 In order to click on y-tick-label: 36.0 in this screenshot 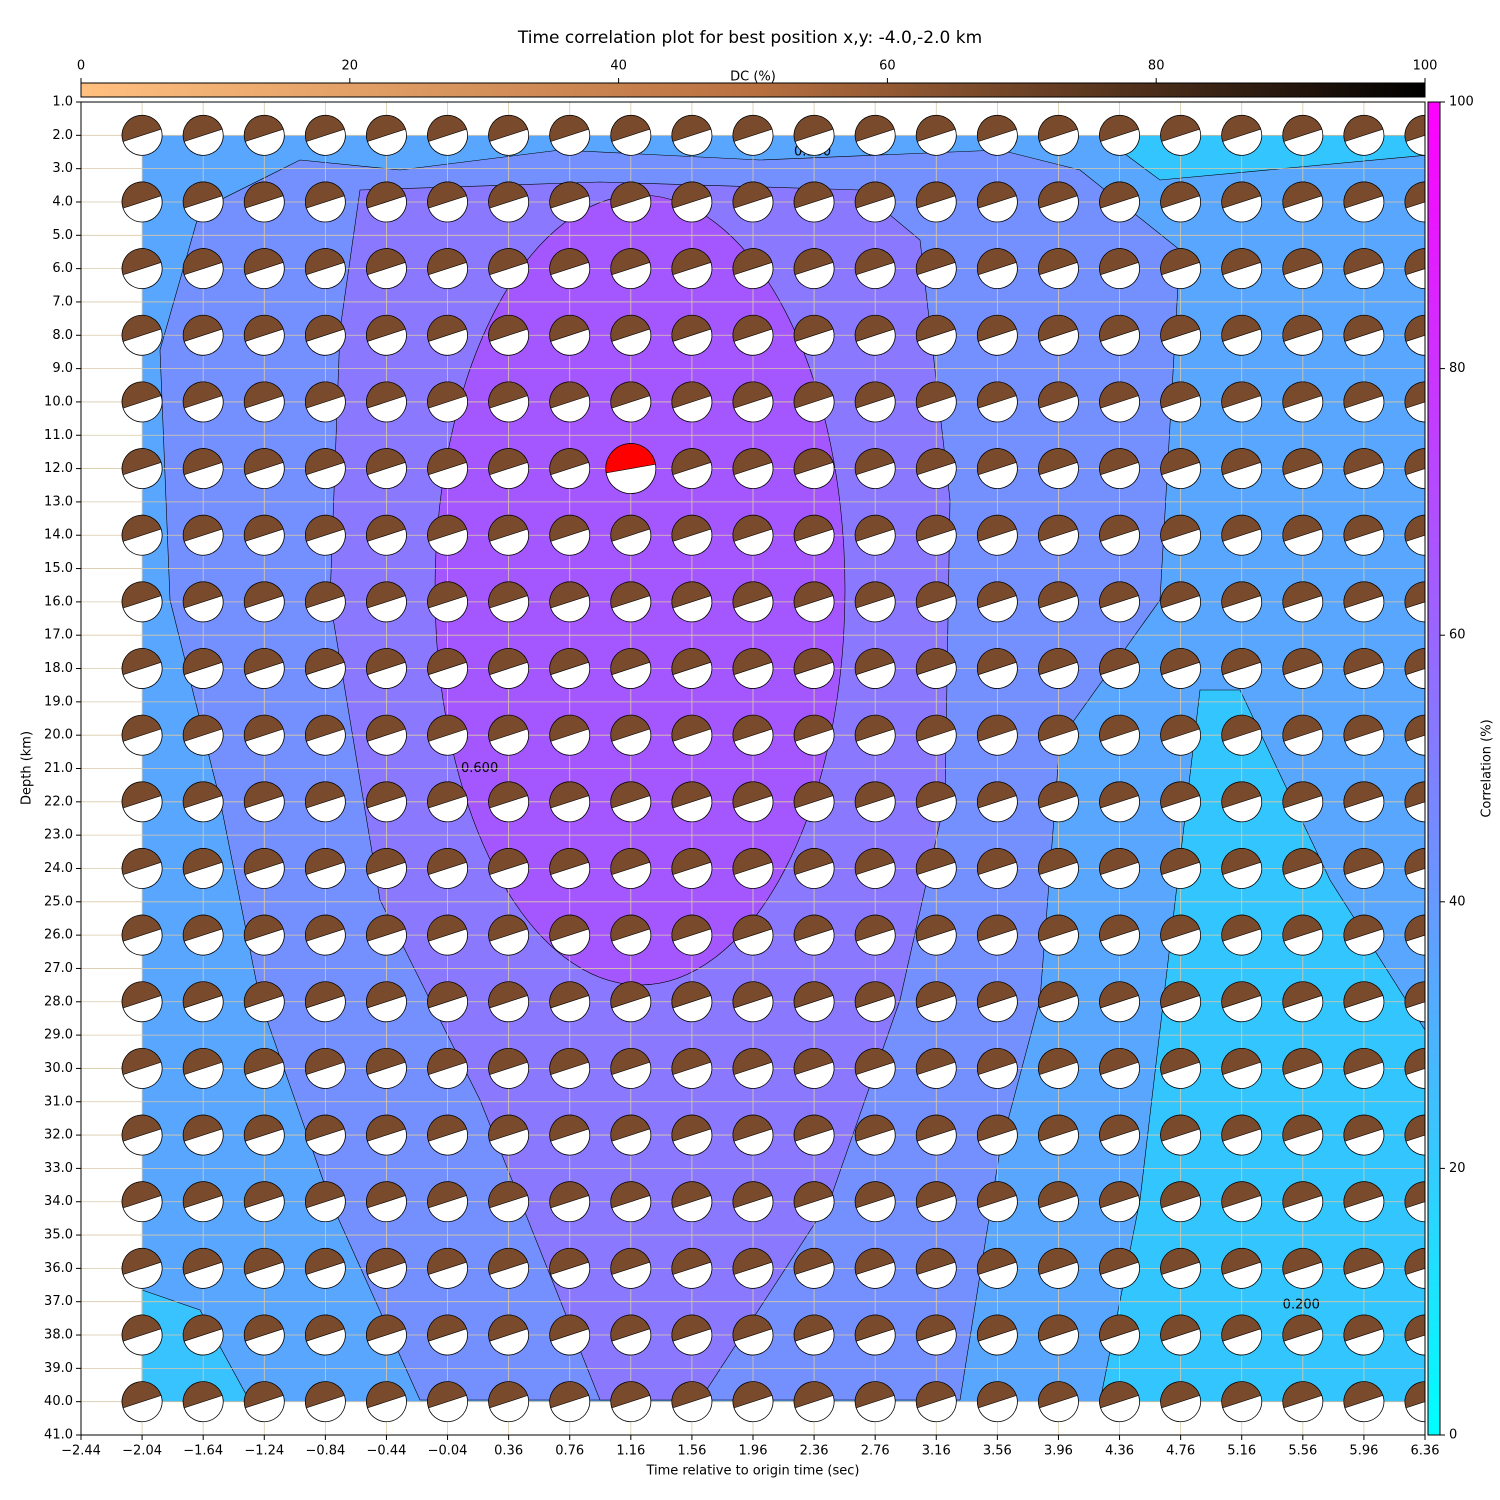, I will do `click(58, 1268)`.